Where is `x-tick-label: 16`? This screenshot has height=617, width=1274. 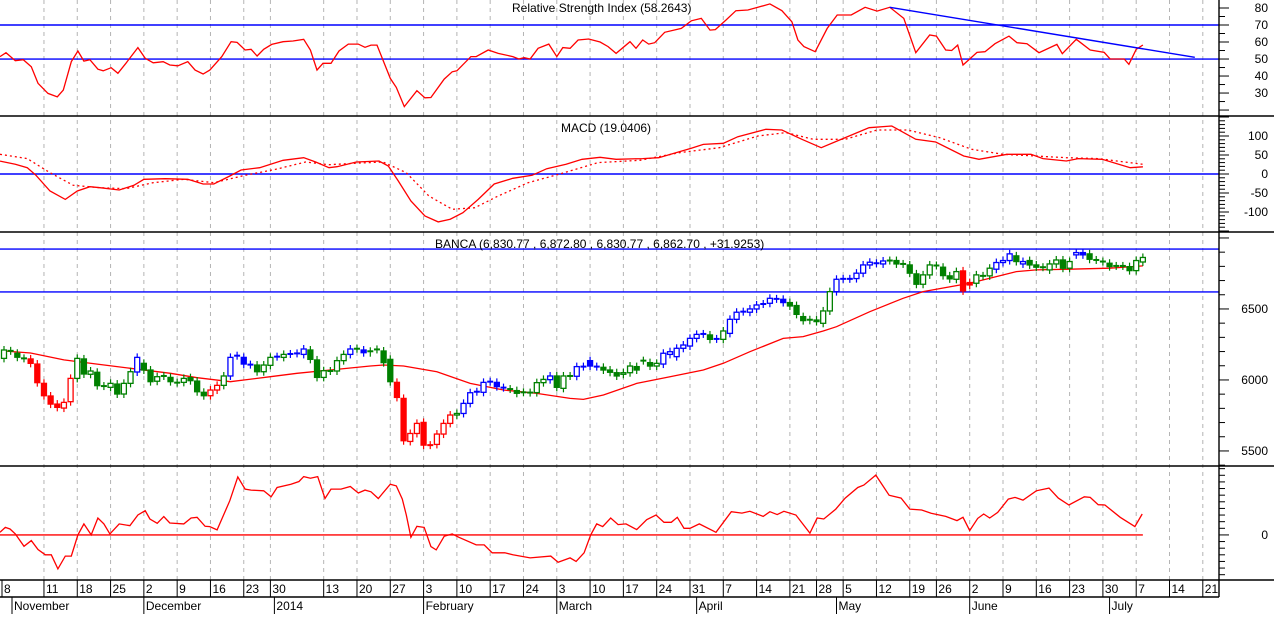 x-tick-label: 16 is located at coordinates (219, 589).